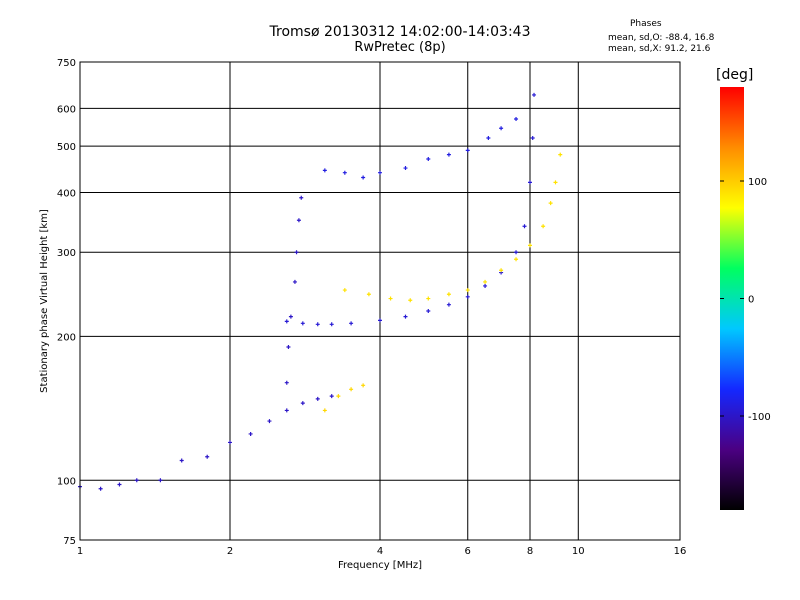  What do you see at coordinates (661, 38) in the screenshot?
I see `phases-o-stats: mean, sd,O: -88.4, 16.8` at bounding box center [661, 38].